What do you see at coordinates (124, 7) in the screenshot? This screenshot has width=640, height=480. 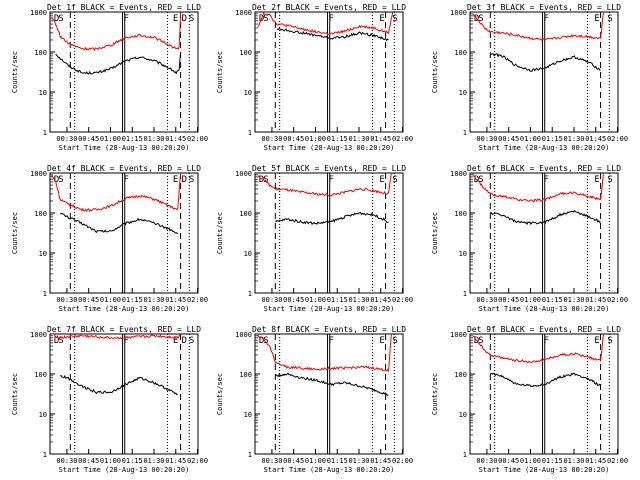 I see `chart-title: Det 1f BLACK = Events, RED = LLD` at bounding box center [124, 7].